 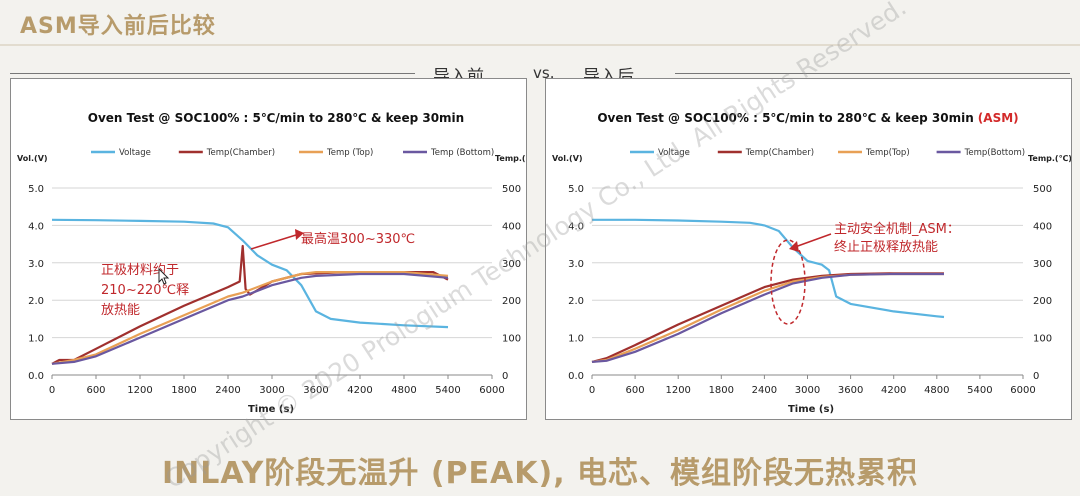 I want to click on annotation-arrow-asm, so click(x=813, y=240).